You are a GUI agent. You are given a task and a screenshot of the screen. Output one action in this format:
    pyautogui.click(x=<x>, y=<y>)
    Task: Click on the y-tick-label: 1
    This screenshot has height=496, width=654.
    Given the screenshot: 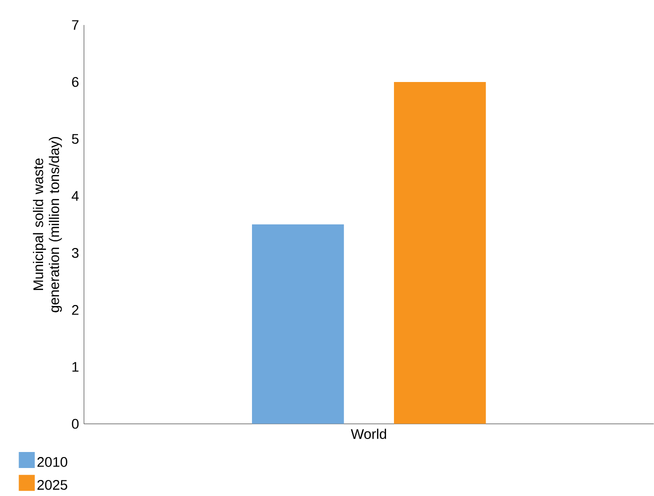 What is the action you would take?
    pyautogui.click(x=75, y=367)
    